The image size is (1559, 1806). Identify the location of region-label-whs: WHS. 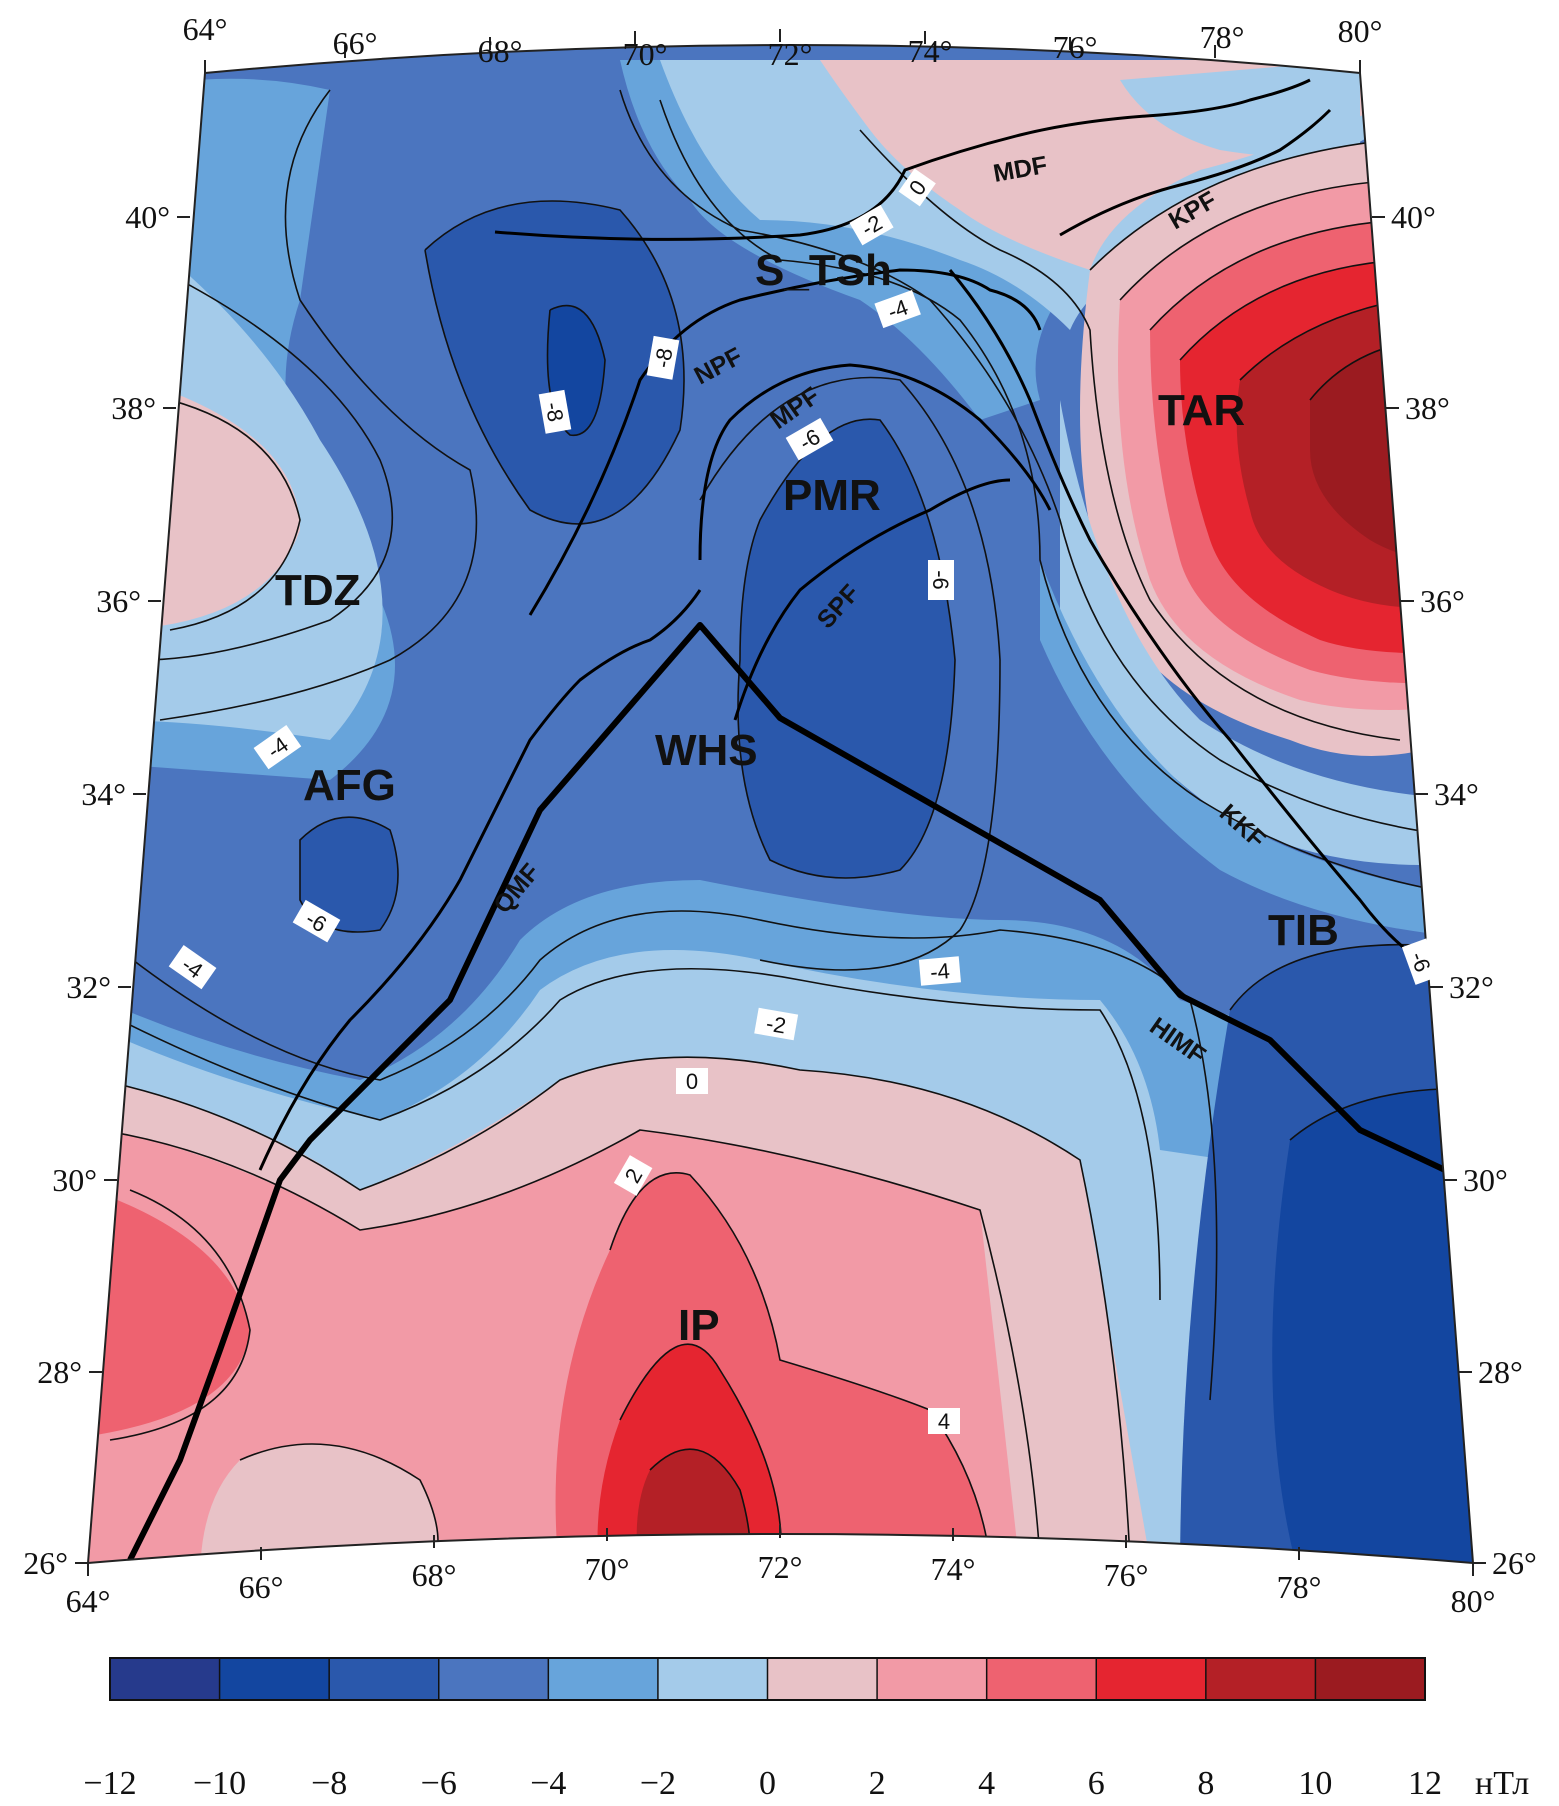
(706, 750).